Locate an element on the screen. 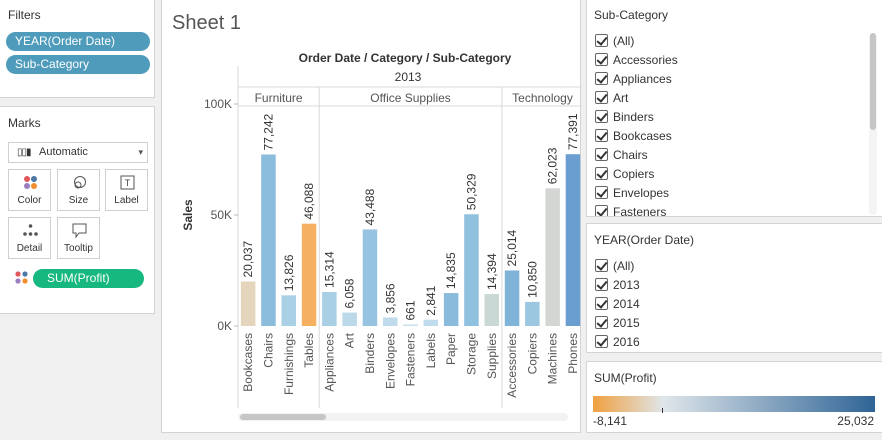 The height and width of the screenshot is (440, 882). subcategory-option-label: Binders is located at coordinates (633, 116).